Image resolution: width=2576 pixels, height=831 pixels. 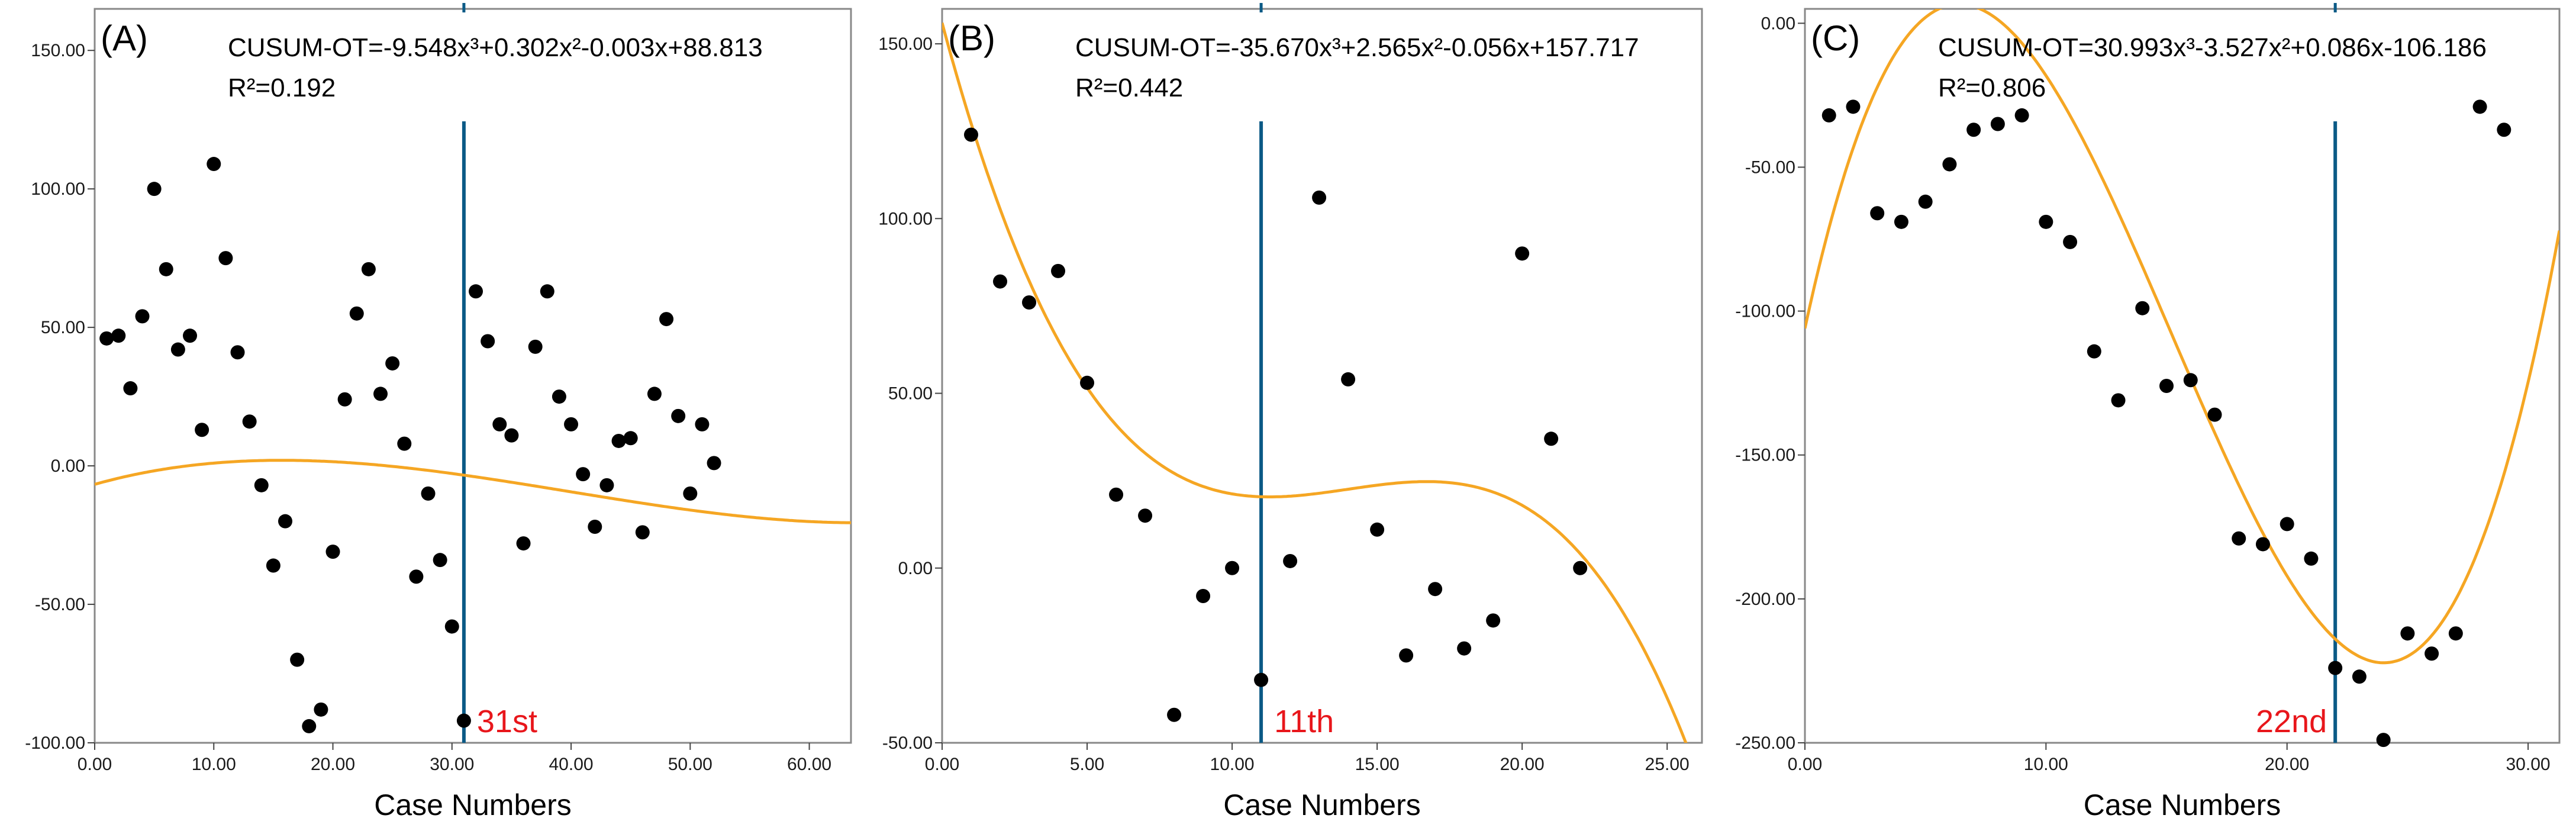 What do you see at coordinates (571, 764) in the screenshot?
I see `x-tick-label: 40.00` at bounding box center [571, 764].